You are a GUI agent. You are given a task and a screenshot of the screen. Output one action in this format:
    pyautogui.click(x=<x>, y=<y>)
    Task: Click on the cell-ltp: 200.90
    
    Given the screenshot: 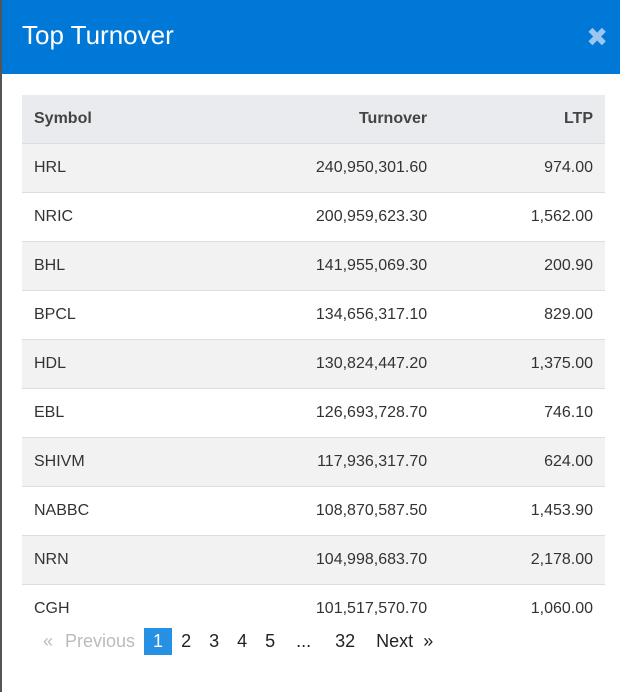 What is the action you would take?
    pyautogui.click(x=522, y=266)
    